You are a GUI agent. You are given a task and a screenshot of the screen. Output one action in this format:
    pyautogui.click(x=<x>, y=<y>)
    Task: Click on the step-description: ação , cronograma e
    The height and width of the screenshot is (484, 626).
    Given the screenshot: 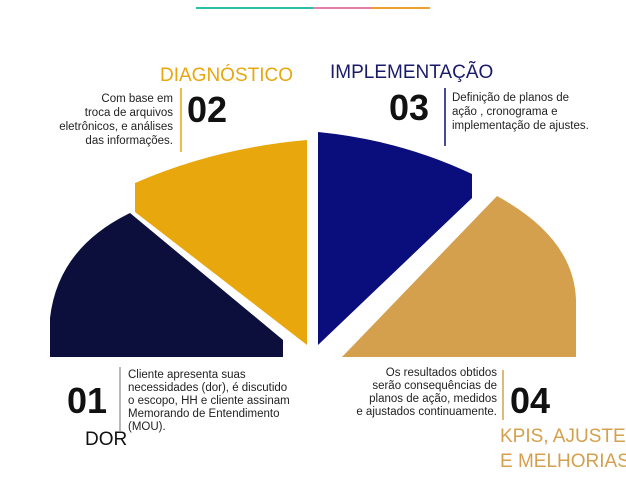 What is the action you would take?
    pyautogui.click(x=504, y=112)
    